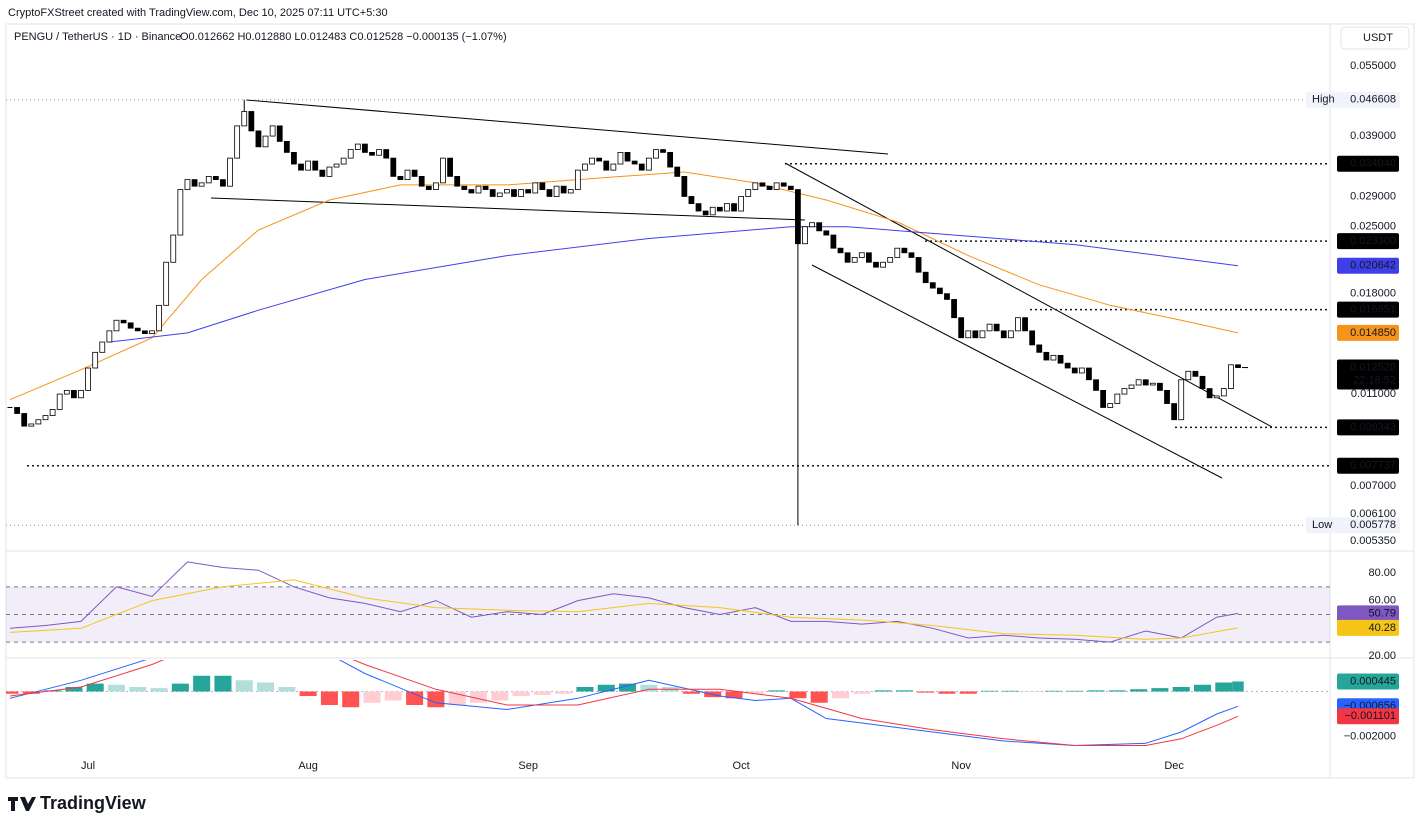  Describe the element at coordinates (1378, 38) in the screenshot. I see `currency: USDT` at that location.